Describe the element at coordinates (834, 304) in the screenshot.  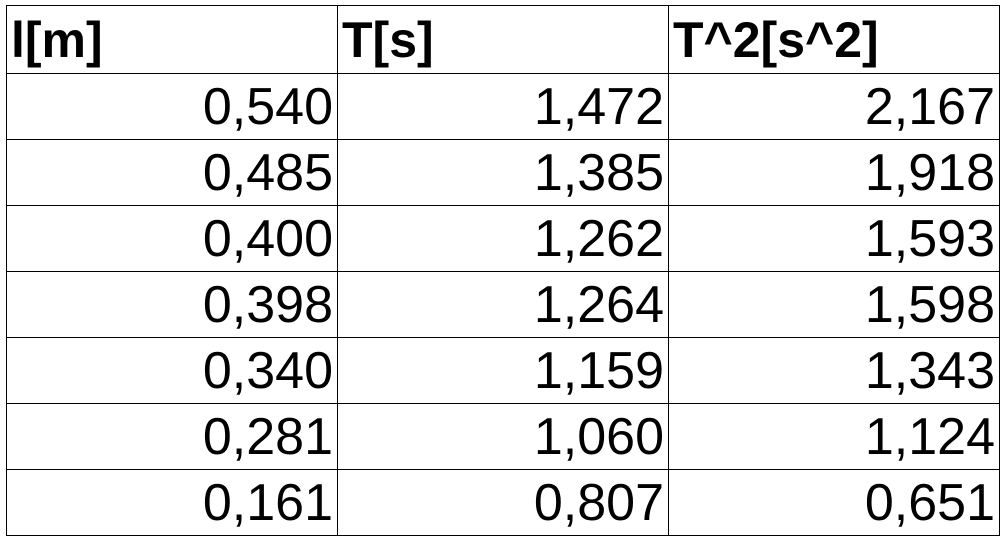
I see `cell-period-squared: 1,598` at that location.